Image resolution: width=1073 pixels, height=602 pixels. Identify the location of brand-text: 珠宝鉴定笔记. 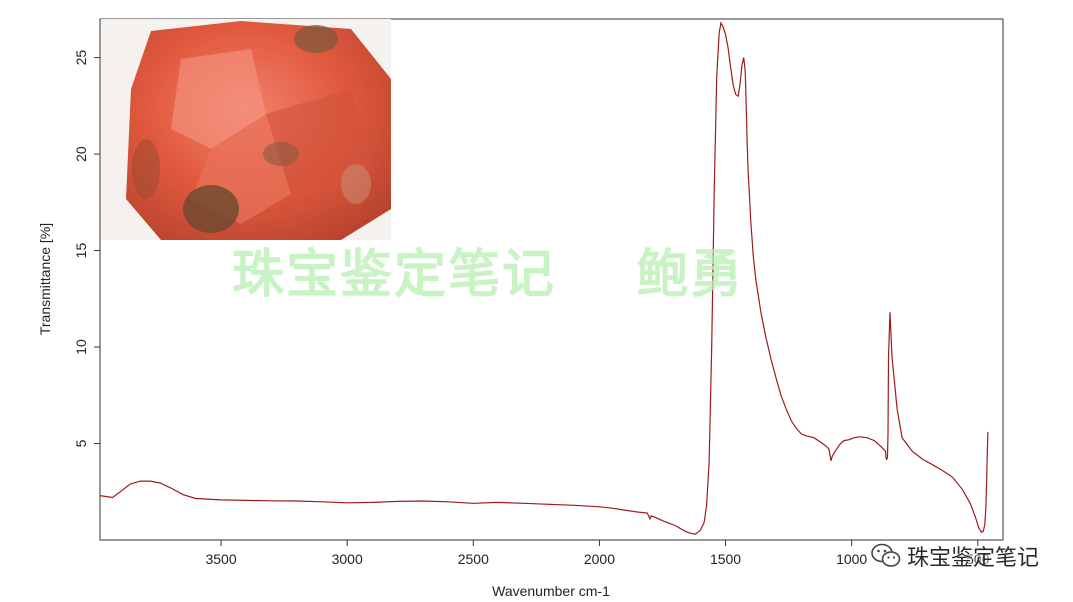
(972, 558).